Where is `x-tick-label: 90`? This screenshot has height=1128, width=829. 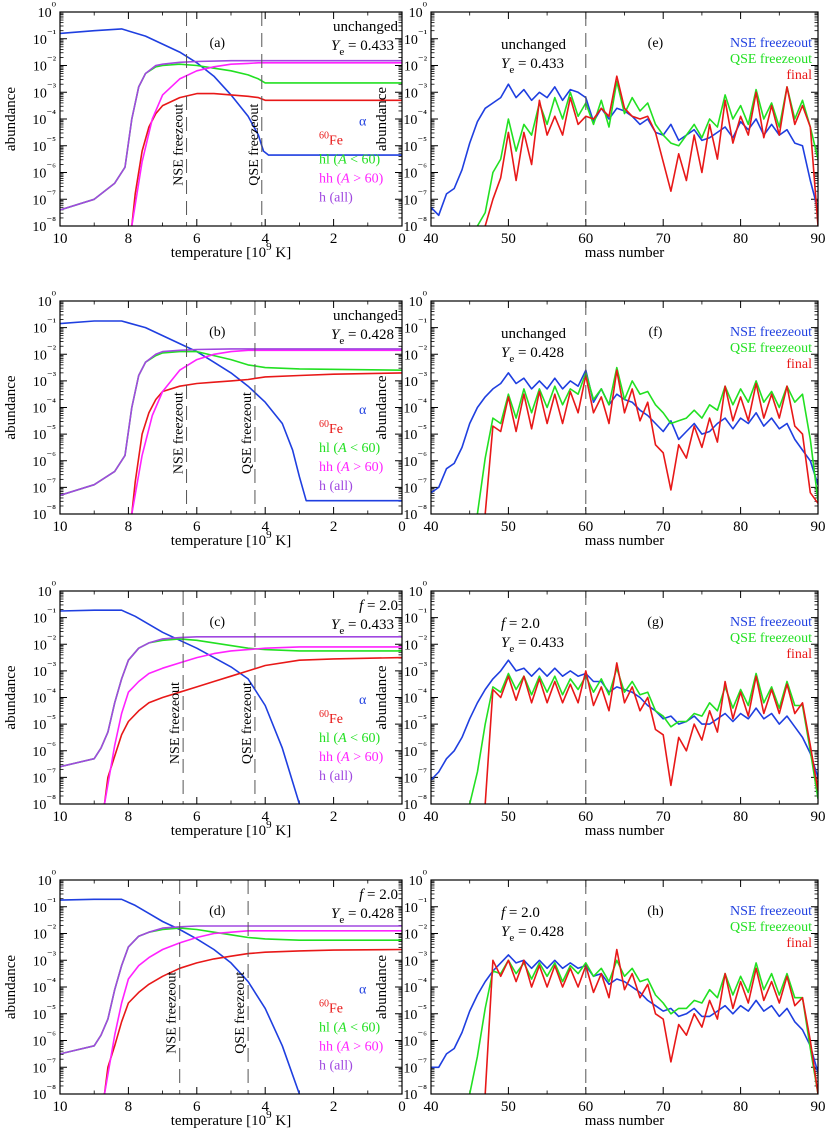
x-tick-label: 90 is located at coordinates (818, 1107).